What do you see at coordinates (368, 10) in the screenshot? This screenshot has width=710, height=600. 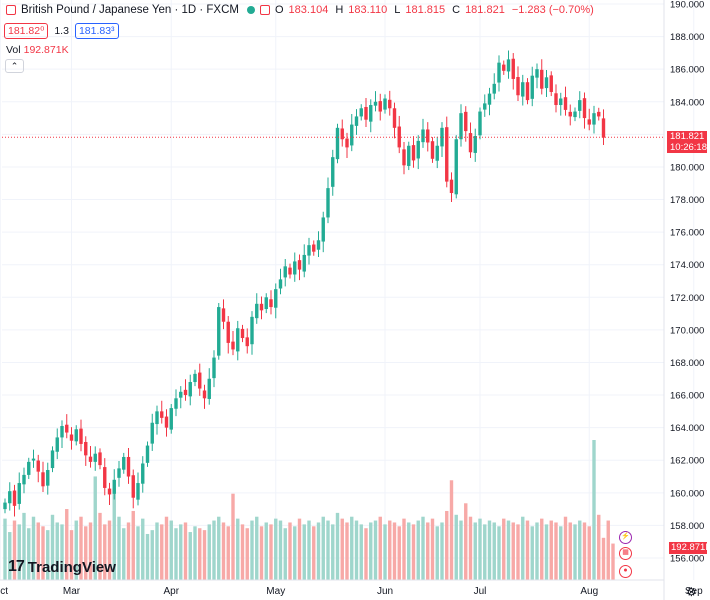 I see `high-value: 183.110` at bounding box center [368, 10].